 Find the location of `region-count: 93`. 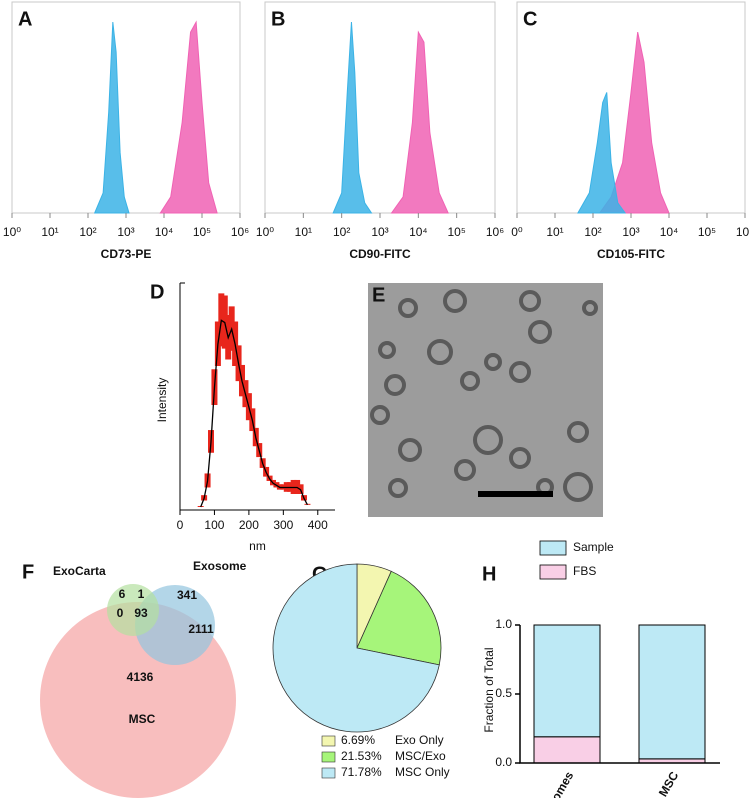

region-count: 93 is located at coordinates (141, 613).